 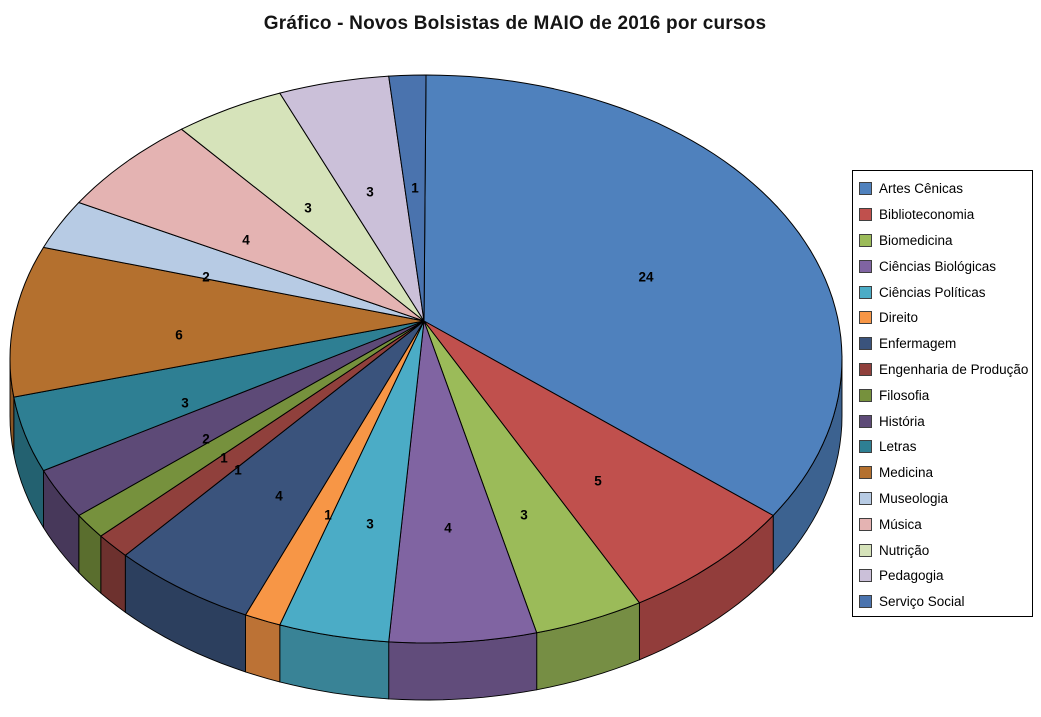 I want to click on legend-item-filosofia: Filosofia, so click(x=944, y=395).